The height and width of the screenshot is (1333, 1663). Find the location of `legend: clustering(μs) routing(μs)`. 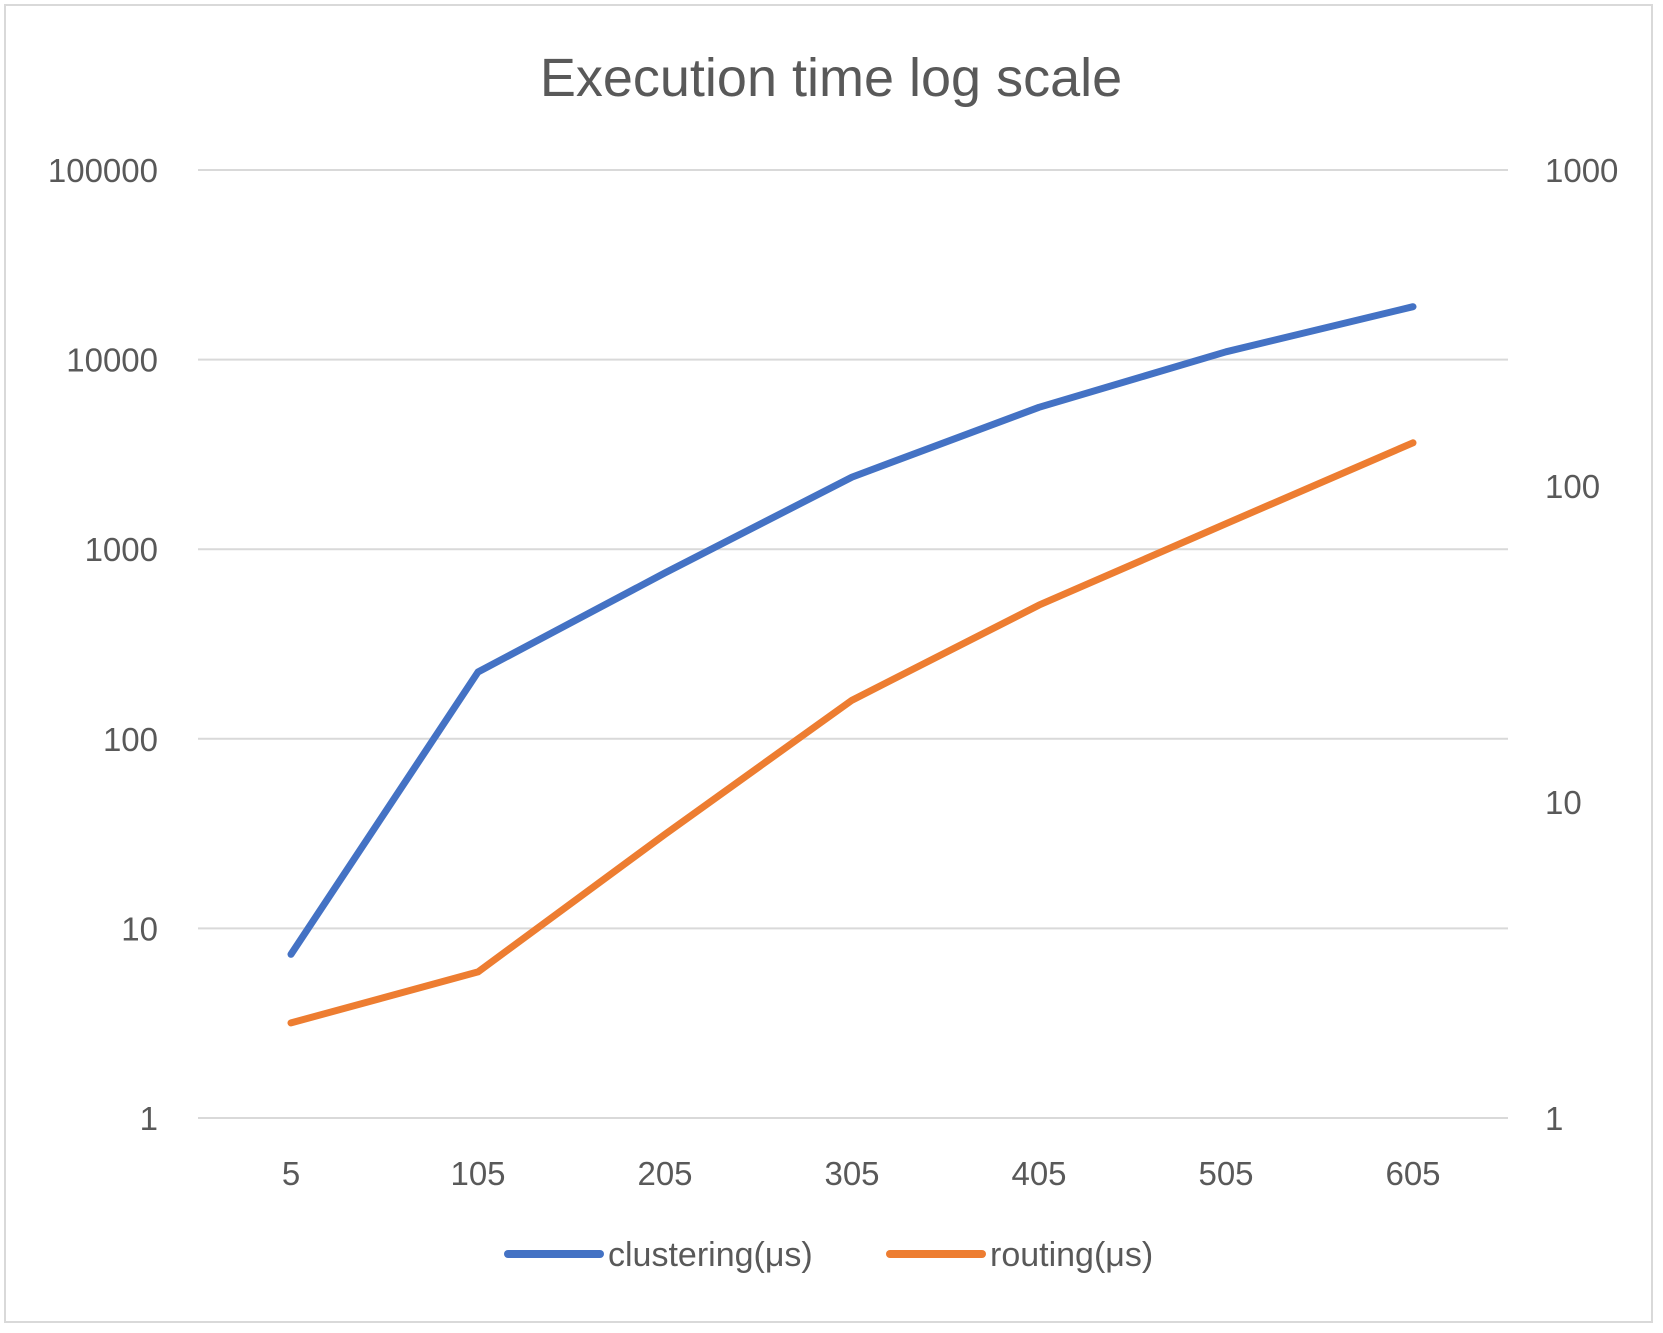

legend: clustering(μs) routing(μs) is located at coordinates (828, 1255).